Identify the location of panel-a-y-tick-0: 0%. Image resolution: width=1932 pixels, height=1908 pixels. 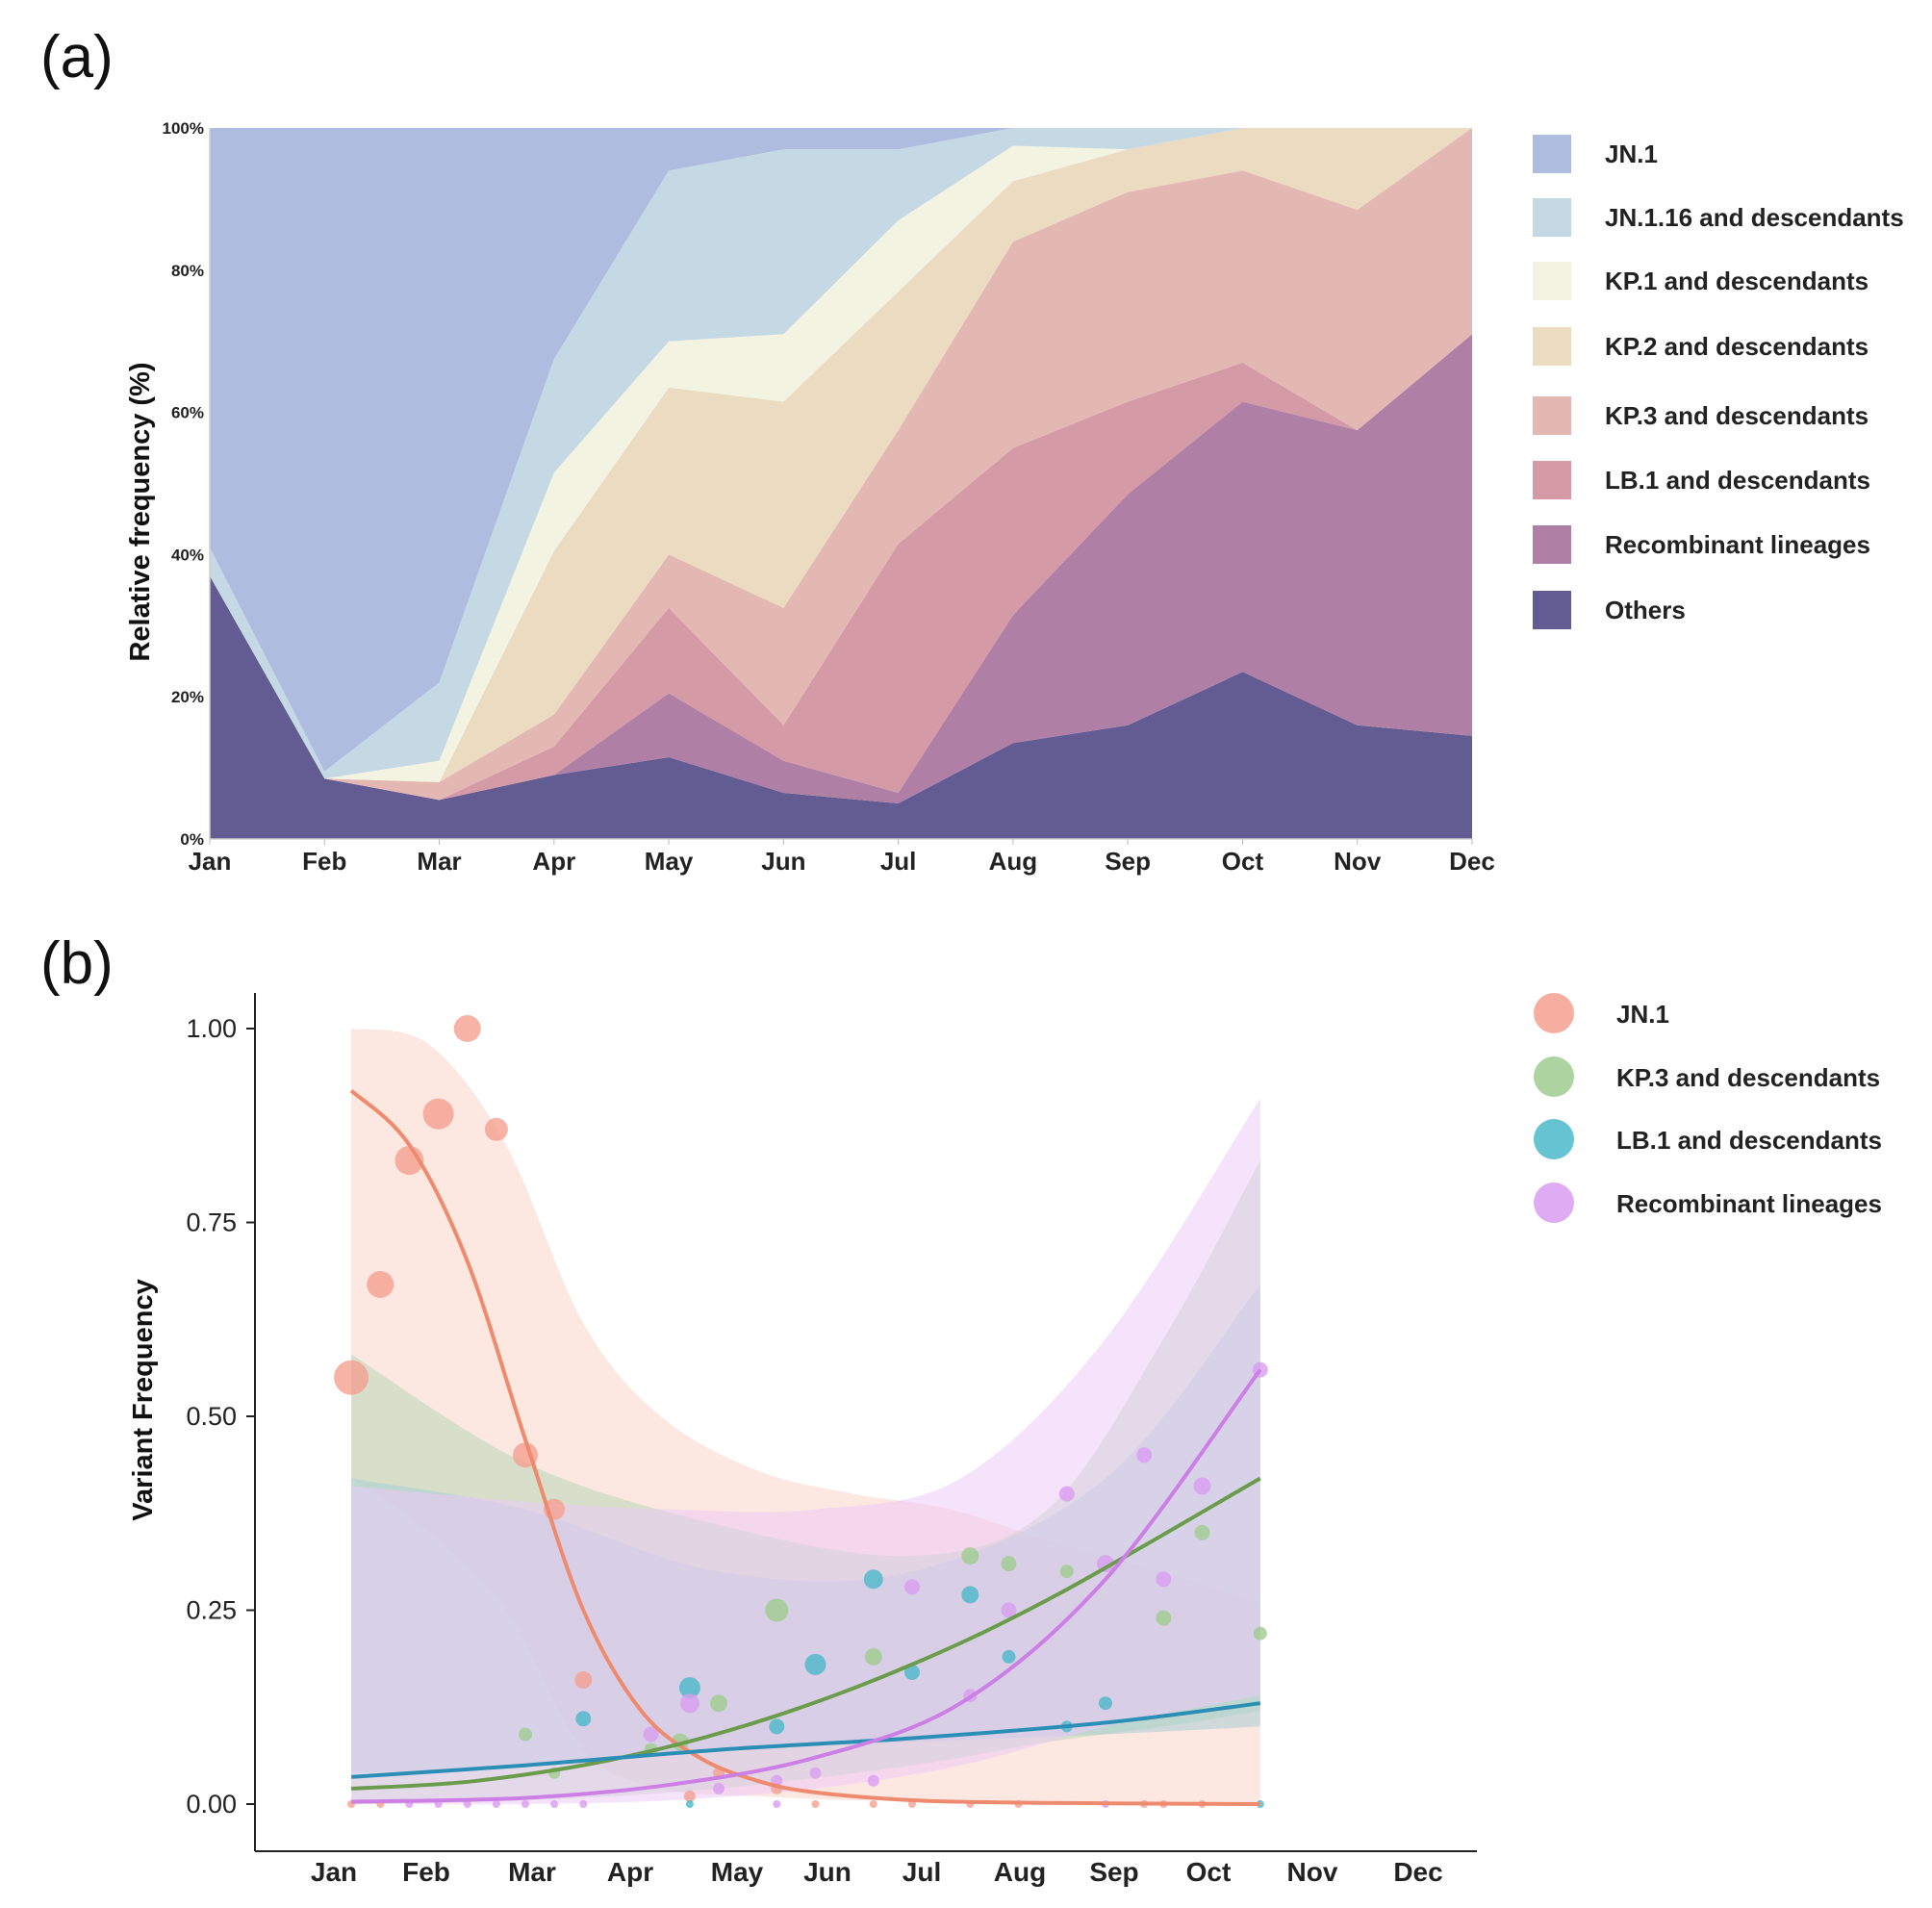
(192, 839).